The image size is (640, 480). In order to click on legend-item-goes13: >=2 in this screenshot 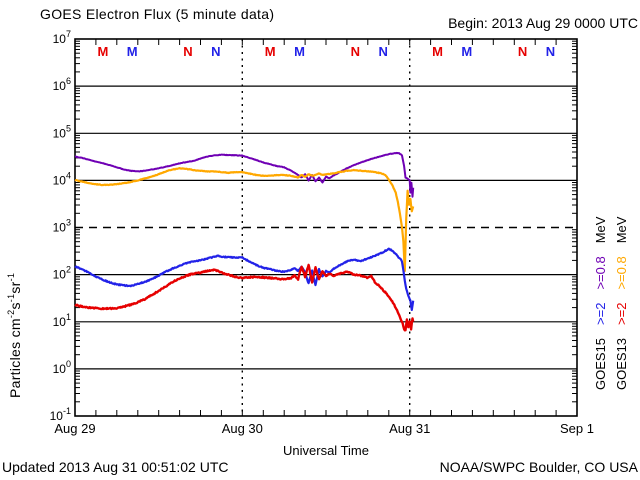, I will do `click(621, 313)`.